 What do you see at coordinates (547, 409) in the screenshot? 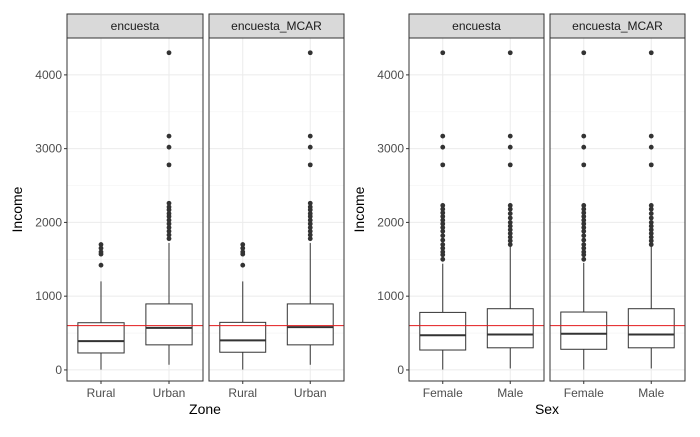
I see `x-axis-title: Sex` at bounding box center [547, 409].